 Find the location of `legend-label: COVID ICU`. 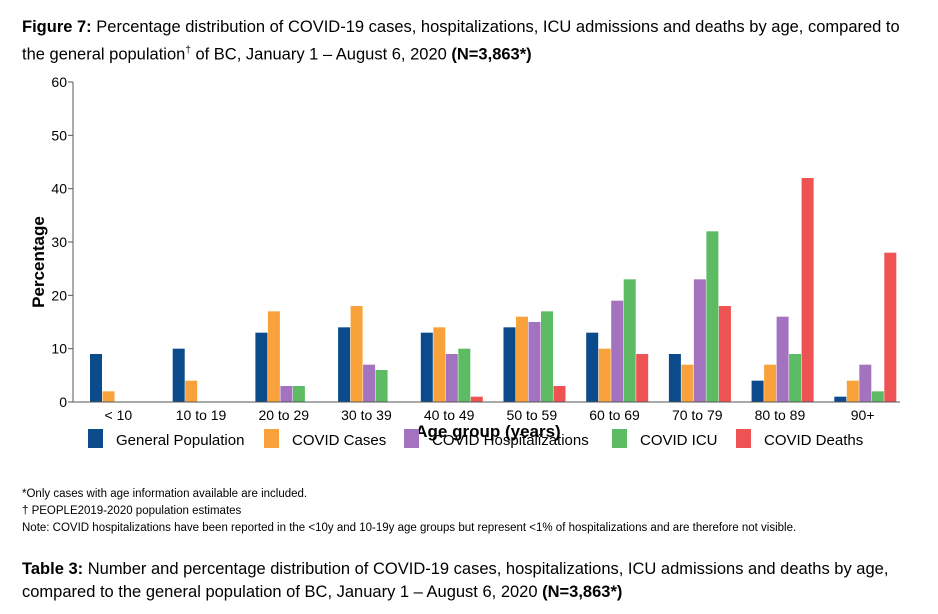

legend-label: COVID ICU is located at coordinates (679, 440).